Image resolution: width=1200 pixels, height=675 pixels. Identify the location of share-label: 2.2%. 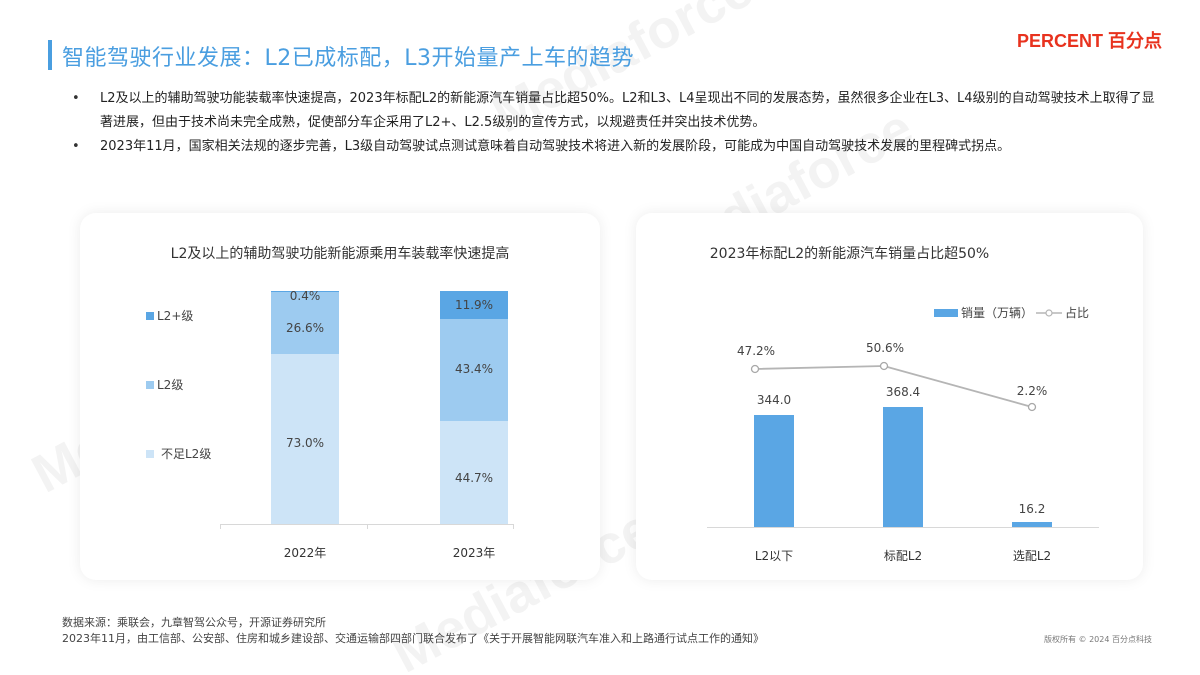
(1032, 391).